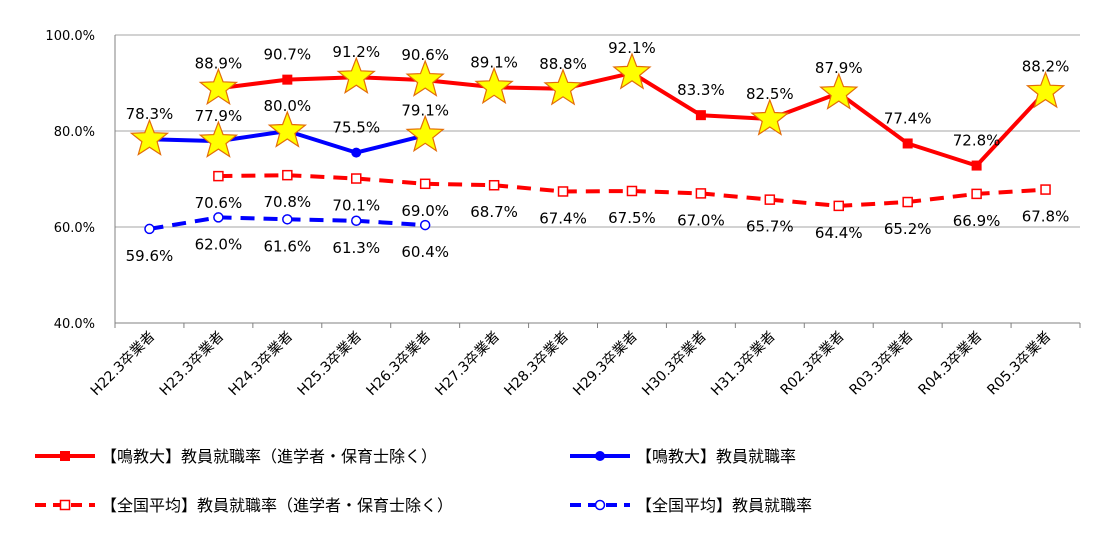 Image resolution: width=1098 pixels, height=534 pixels. What do you see at coordinates (839, 233) in the screenshot?
I see `data-label: 64.4%` at bounding box center [839, 233].